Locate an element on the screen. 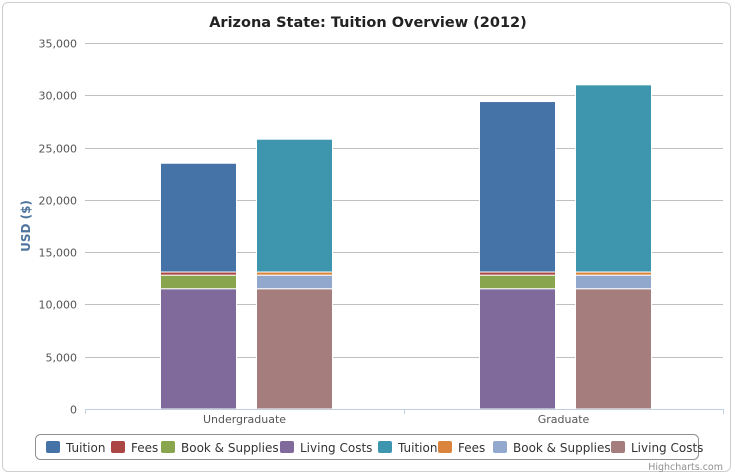 This screenshot has height=476, width=735. y-tick-label: 35,000 is located at coordinates (58, 44).